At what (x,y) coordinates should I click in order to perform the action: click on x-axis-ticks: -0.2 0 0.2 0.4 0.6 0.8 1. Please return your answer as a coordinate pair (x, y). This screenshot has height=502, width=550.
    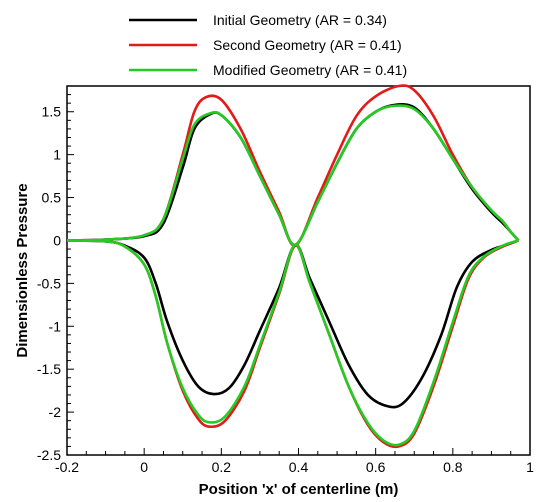
    Looking at the image, I should click on (294, 461).